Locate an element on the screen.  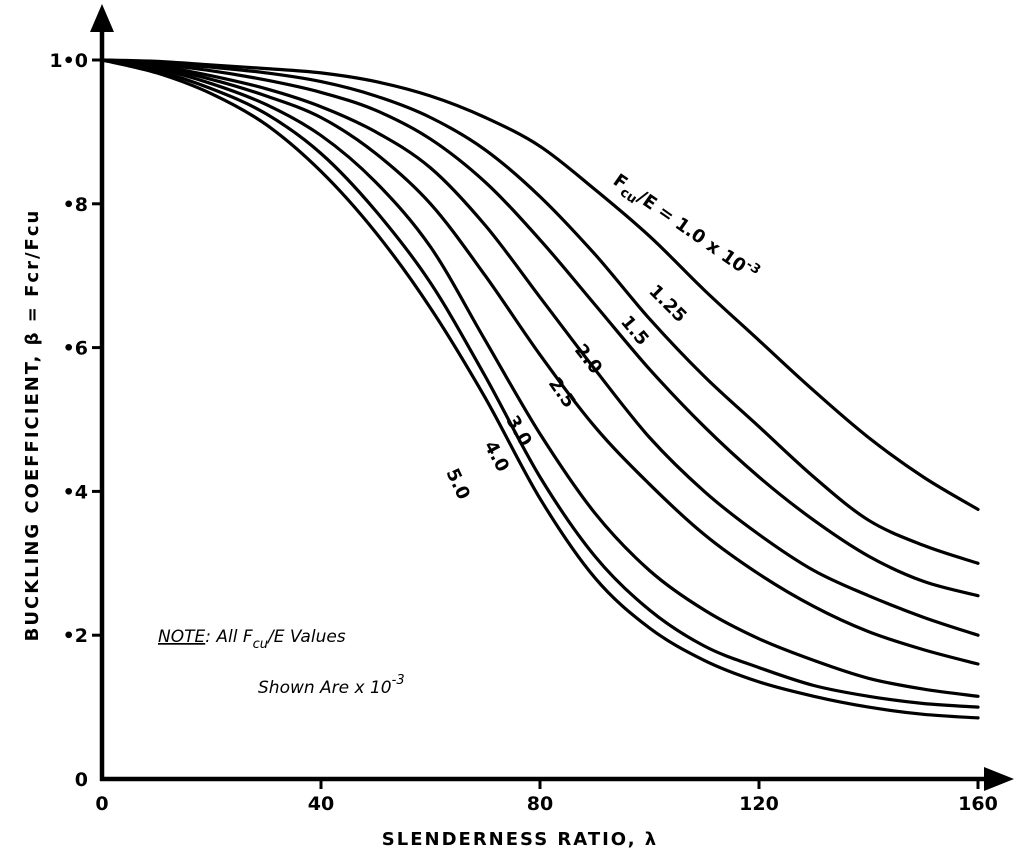
y-tick-label: •6 is located at coordinates (75, 349).